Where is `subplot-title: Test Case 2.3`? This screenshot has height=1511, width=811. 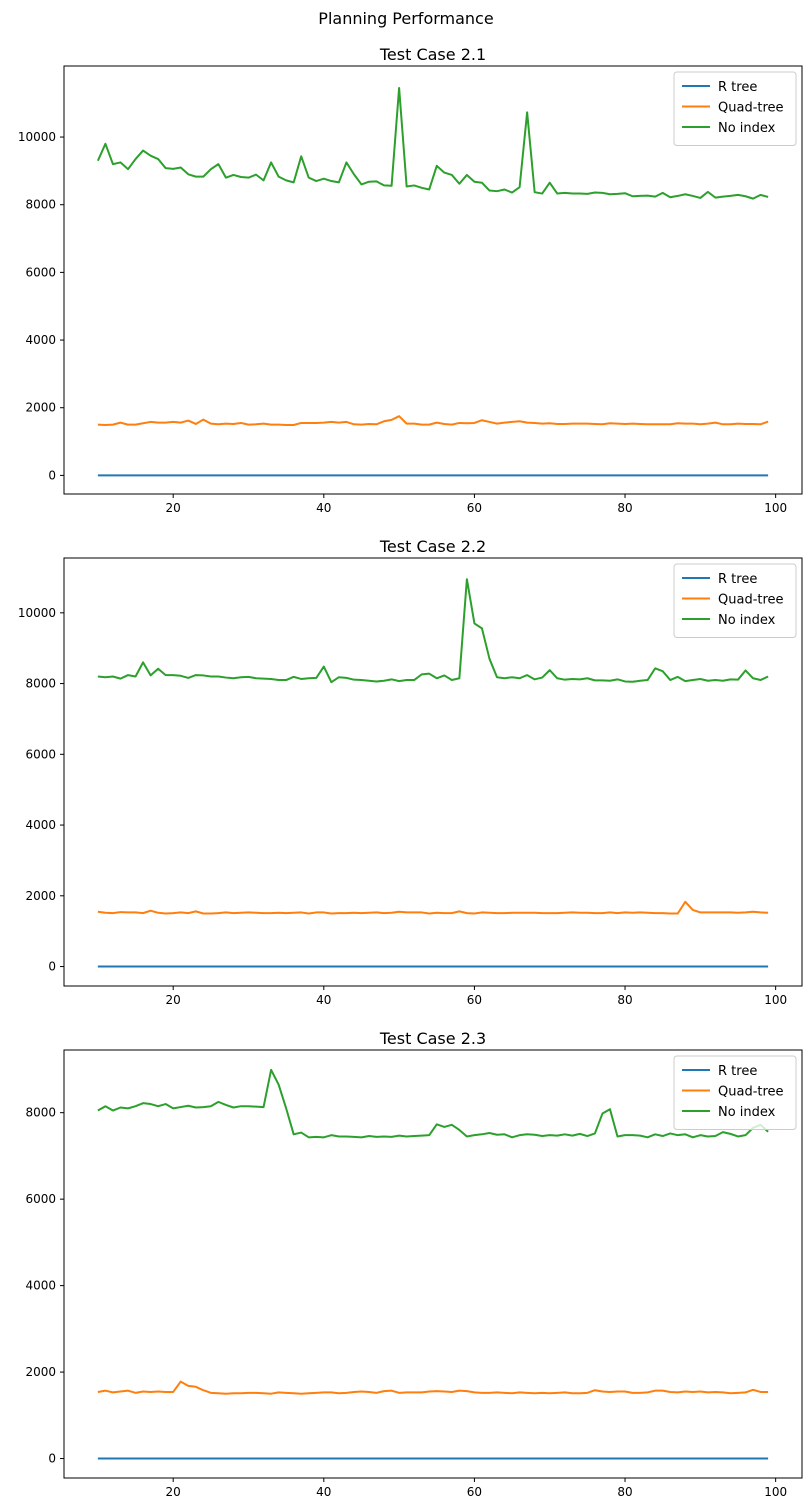 subplot-title: Test Case 2.3 is located at coordinates (432, 1038).